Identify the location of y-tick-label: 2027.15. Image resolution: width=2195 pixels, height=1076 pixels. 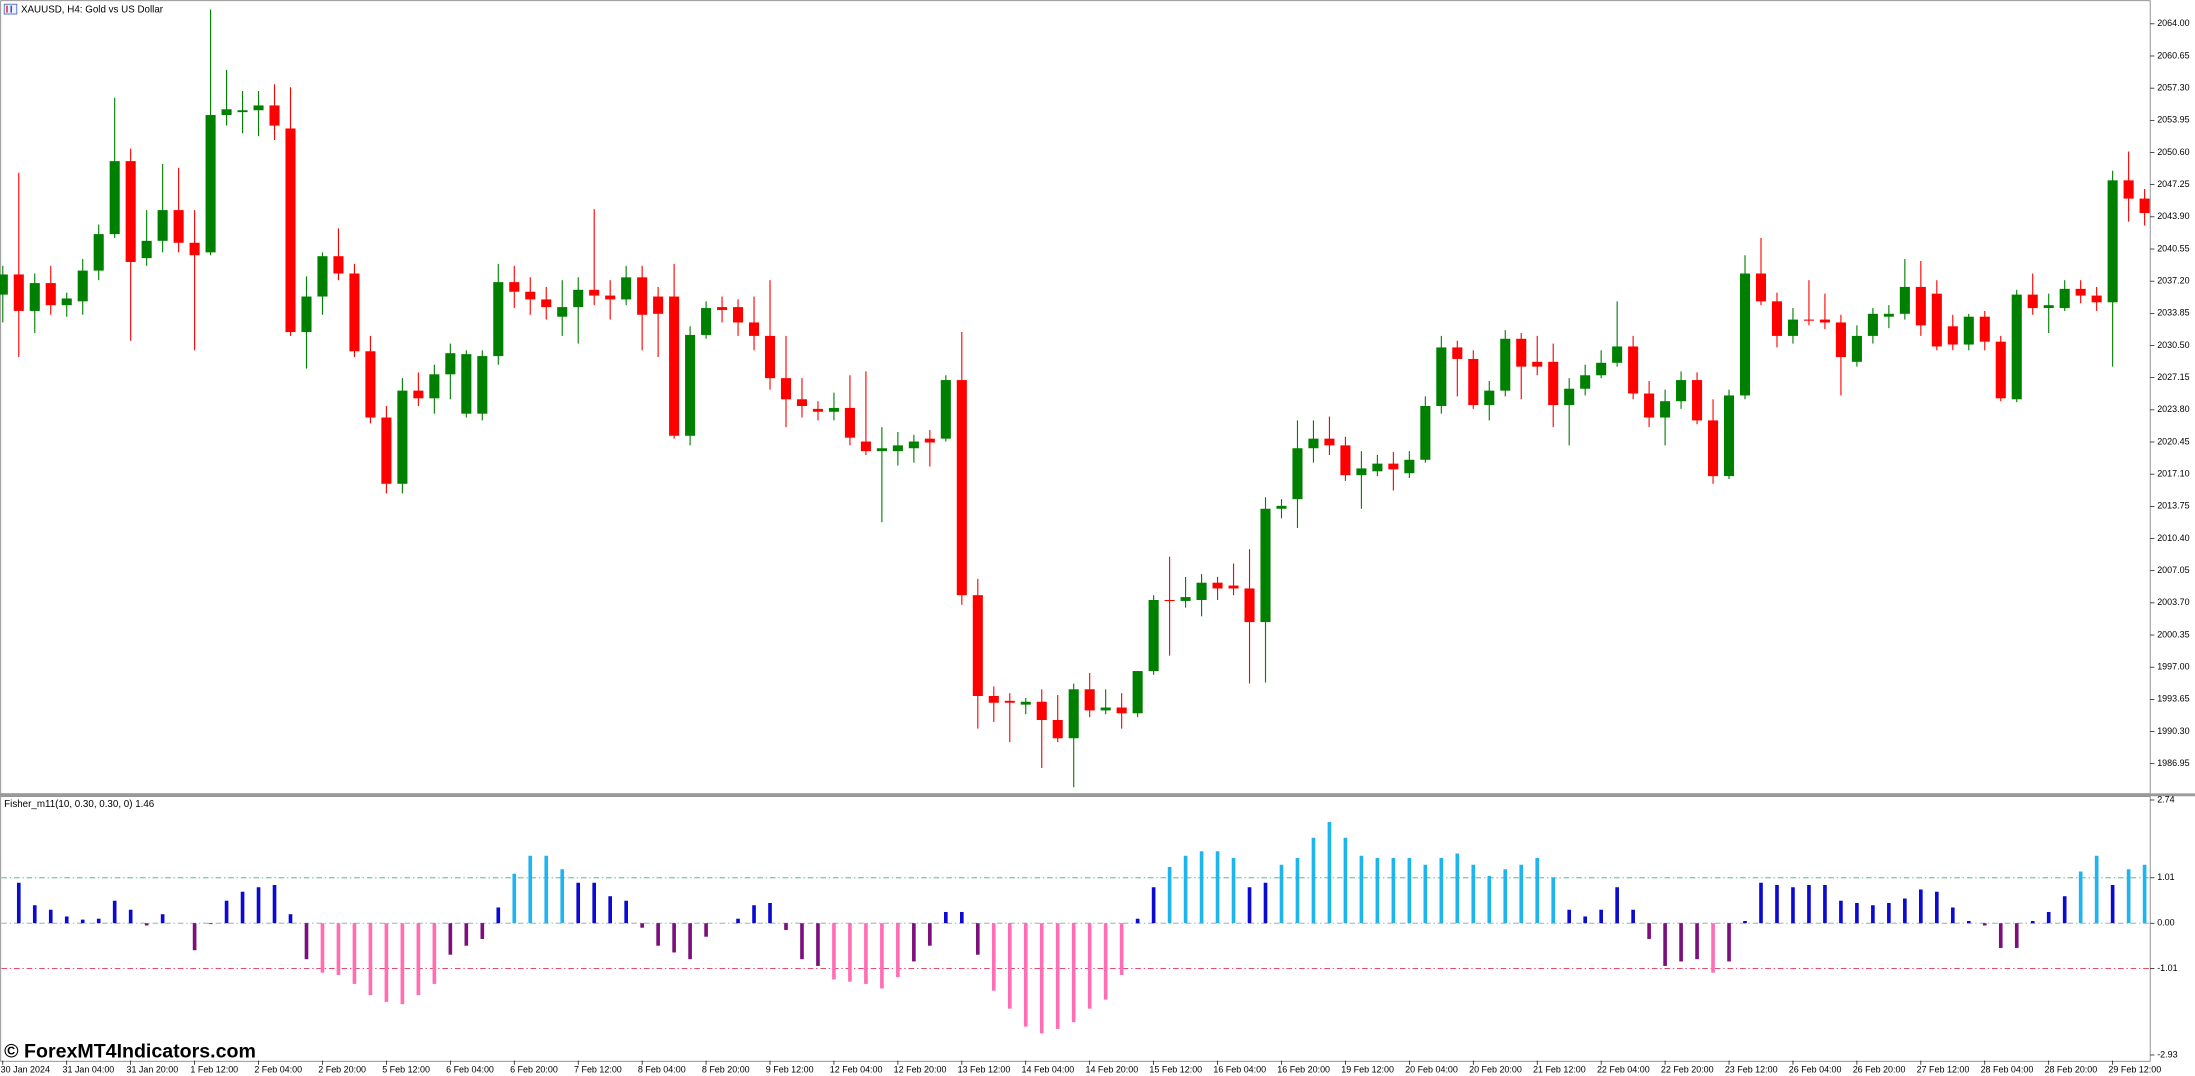
(2173, 377).